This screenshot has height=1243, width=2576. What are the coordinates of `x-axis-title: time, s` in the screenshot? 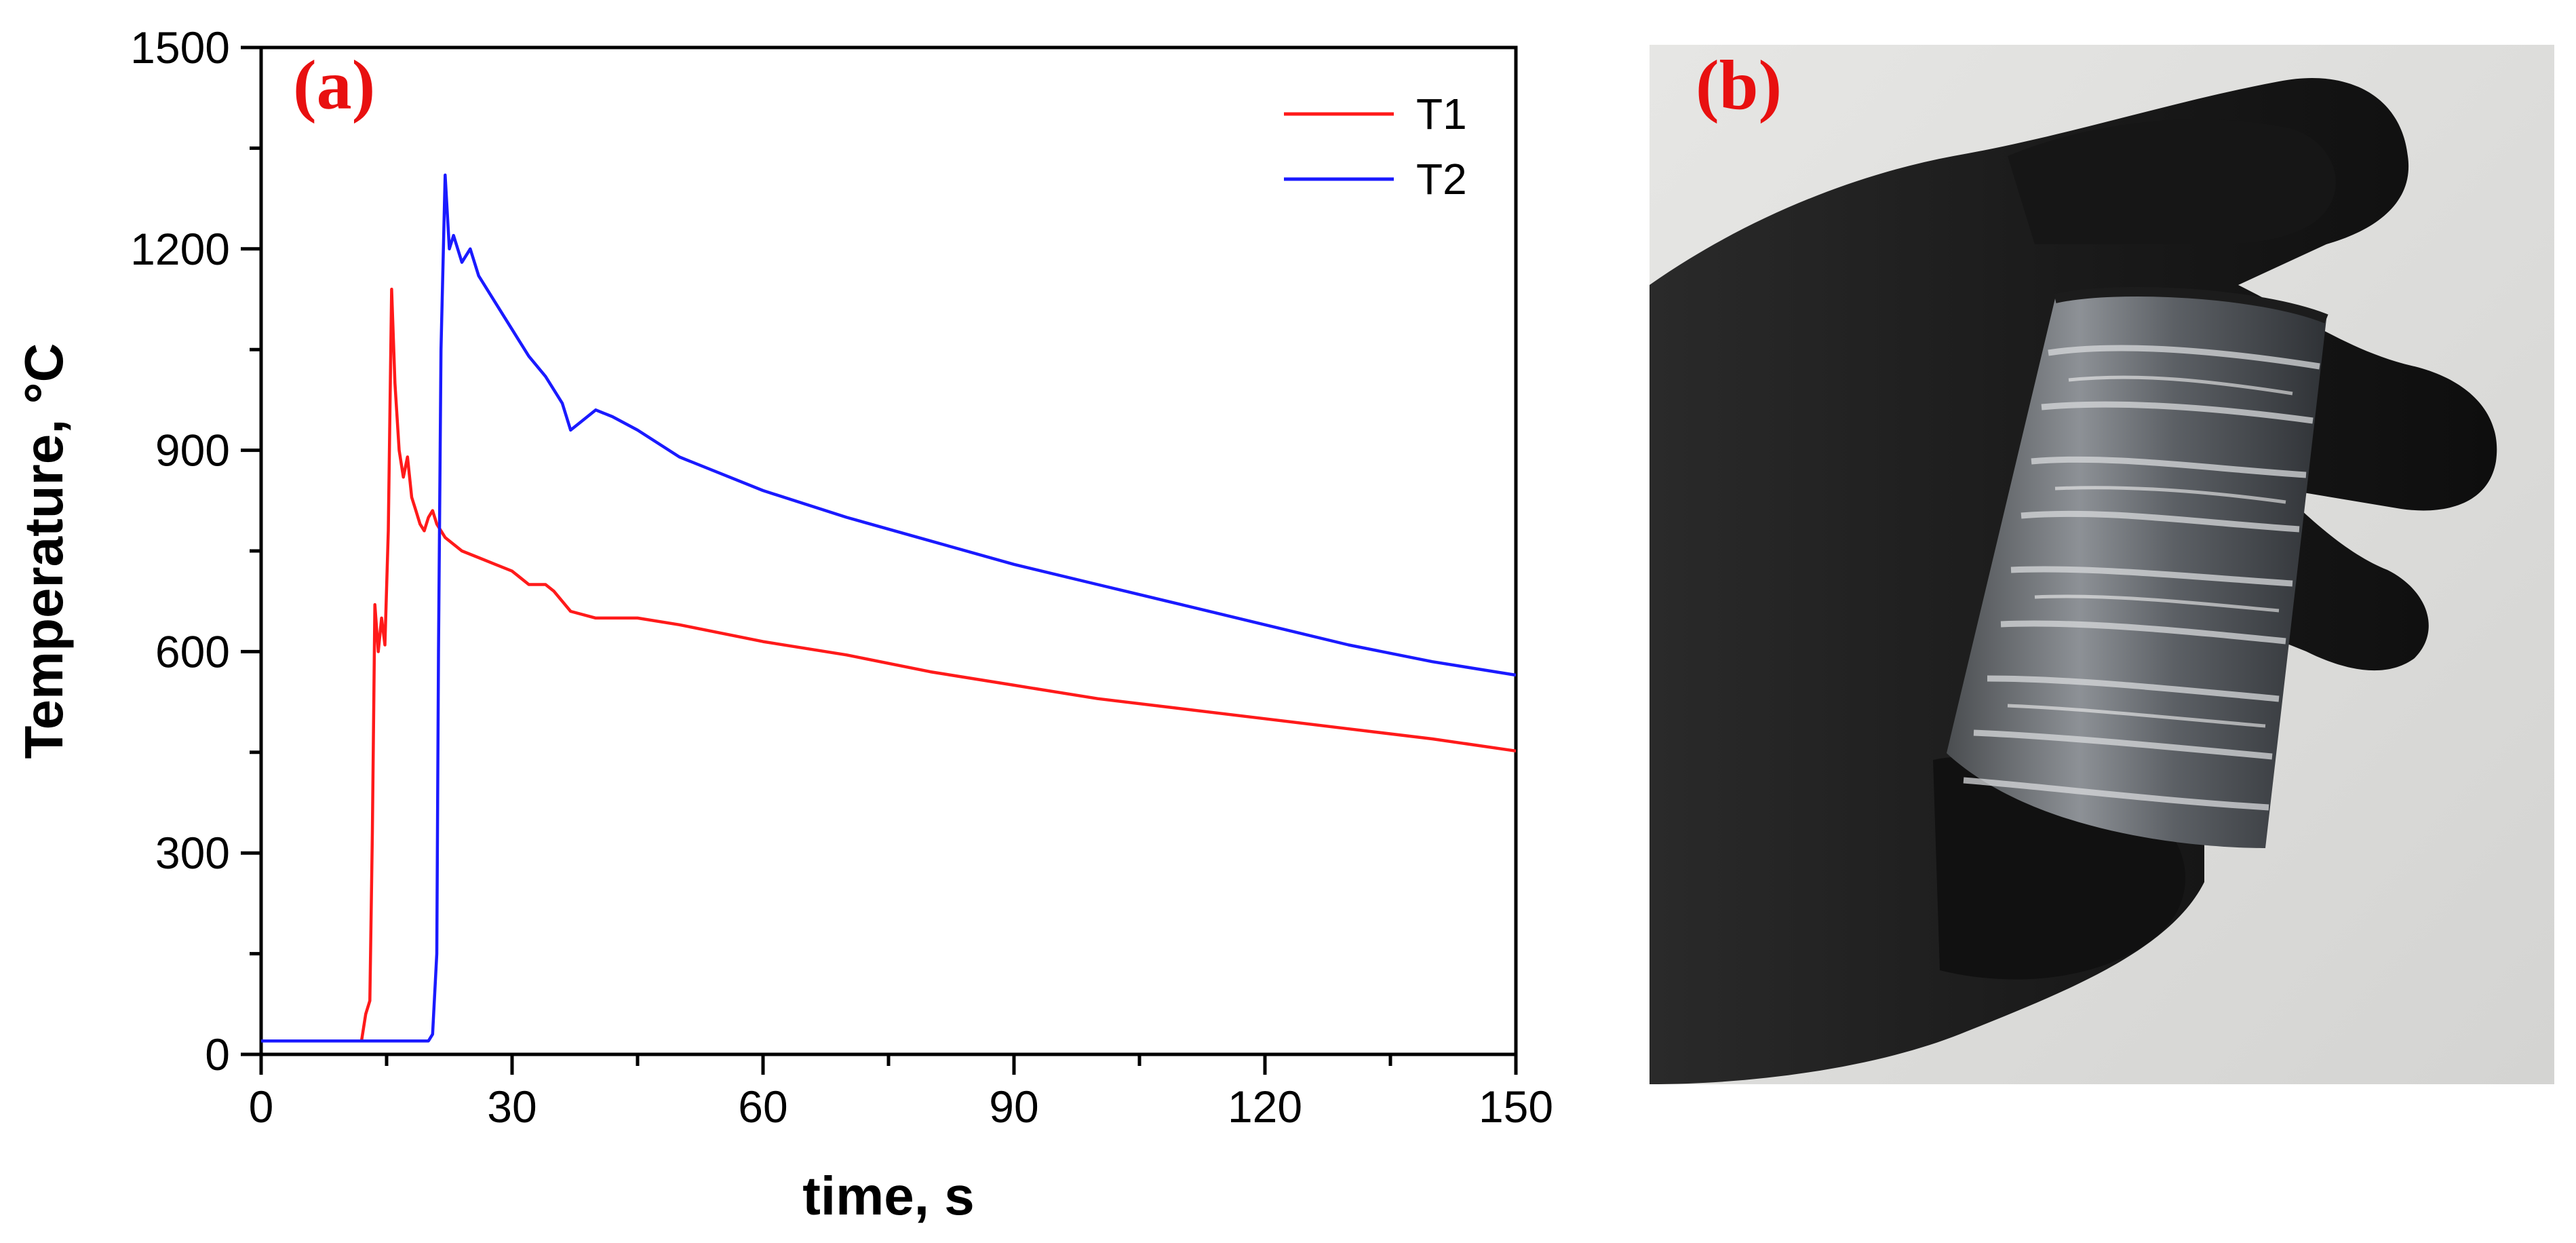 It's located at (888, 1196).